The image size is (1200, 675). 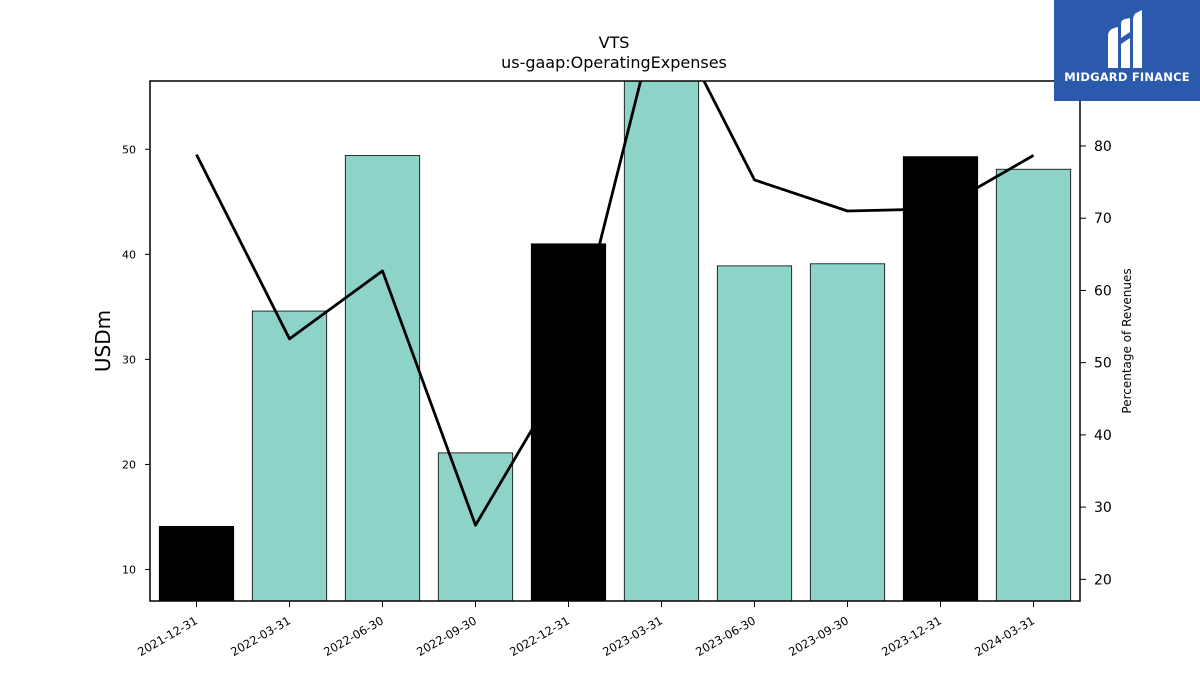 I want to click on x-tick-label: 2022-12-31, so click(x=539, y=636).